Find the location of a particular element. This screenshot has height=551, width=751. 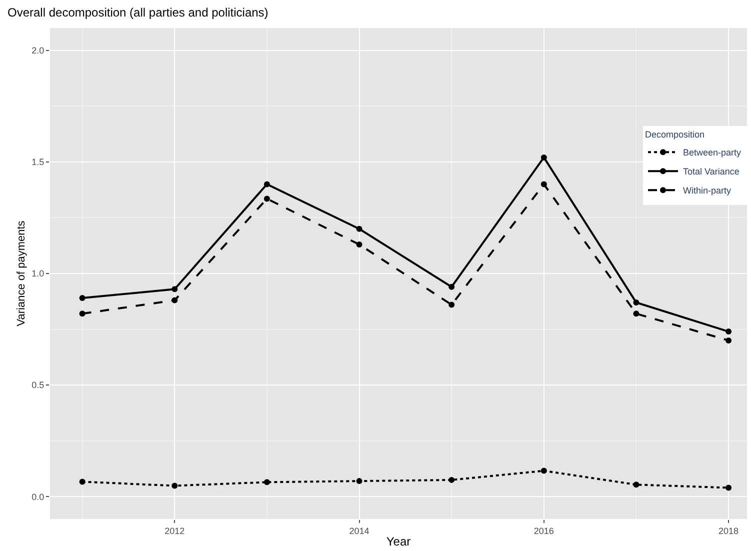

x-axis-title: Year is located at coordinates (398, 541).